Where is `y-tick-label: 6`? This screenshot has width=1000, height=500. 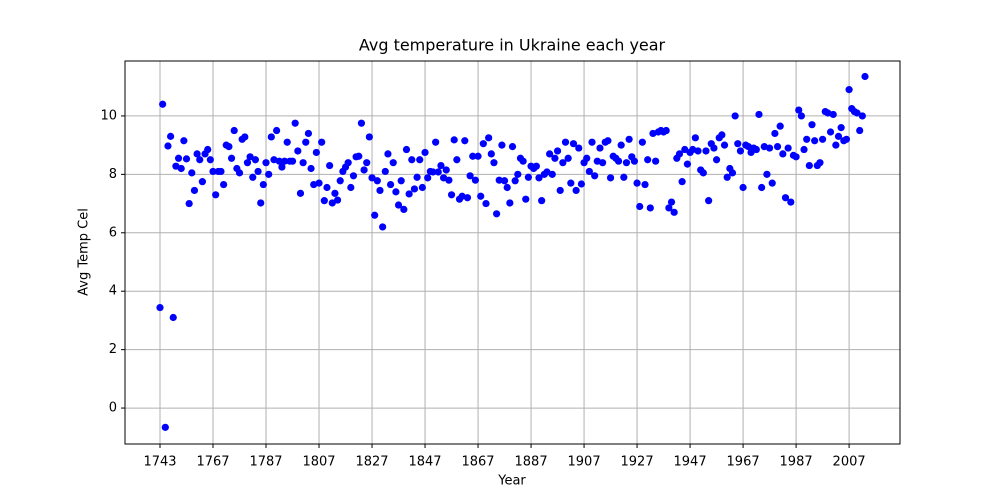
y-tick-label: 6 is located at coordinates (113, 232).